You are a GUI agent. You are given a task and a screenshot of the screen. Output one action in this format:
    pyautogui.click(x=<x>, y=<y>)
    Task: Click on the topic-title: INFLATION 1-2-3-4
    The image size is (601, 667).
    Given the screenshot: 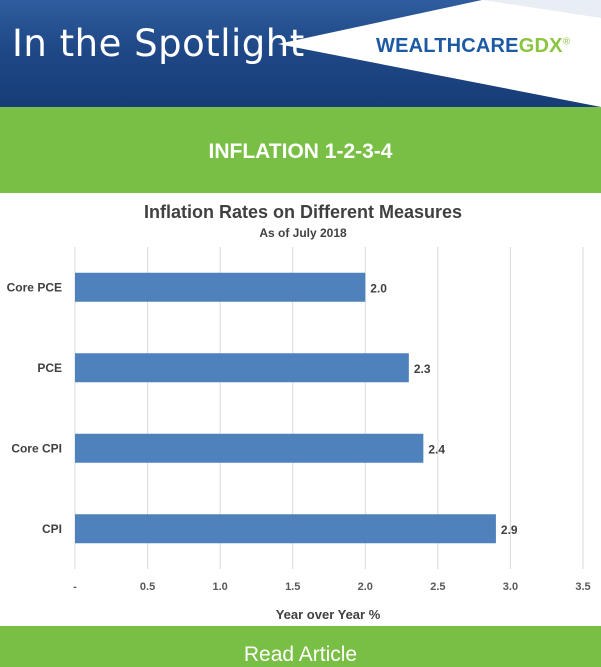 What is the action you would take?
    pyautogui.click(x=300, y=151)
    